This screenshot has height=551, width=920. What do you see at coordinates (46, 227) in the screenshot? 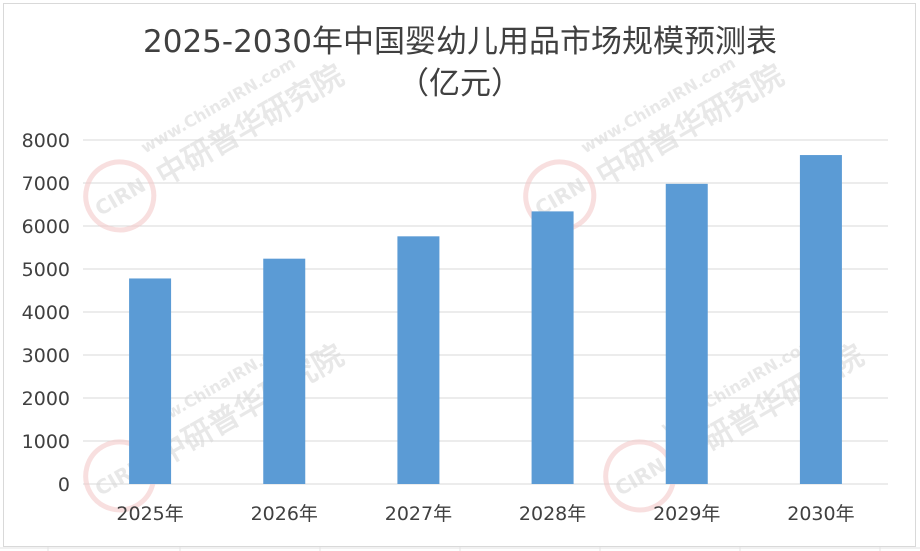
I see `y-tick-label: 6000` at bounding box center [46, 227].